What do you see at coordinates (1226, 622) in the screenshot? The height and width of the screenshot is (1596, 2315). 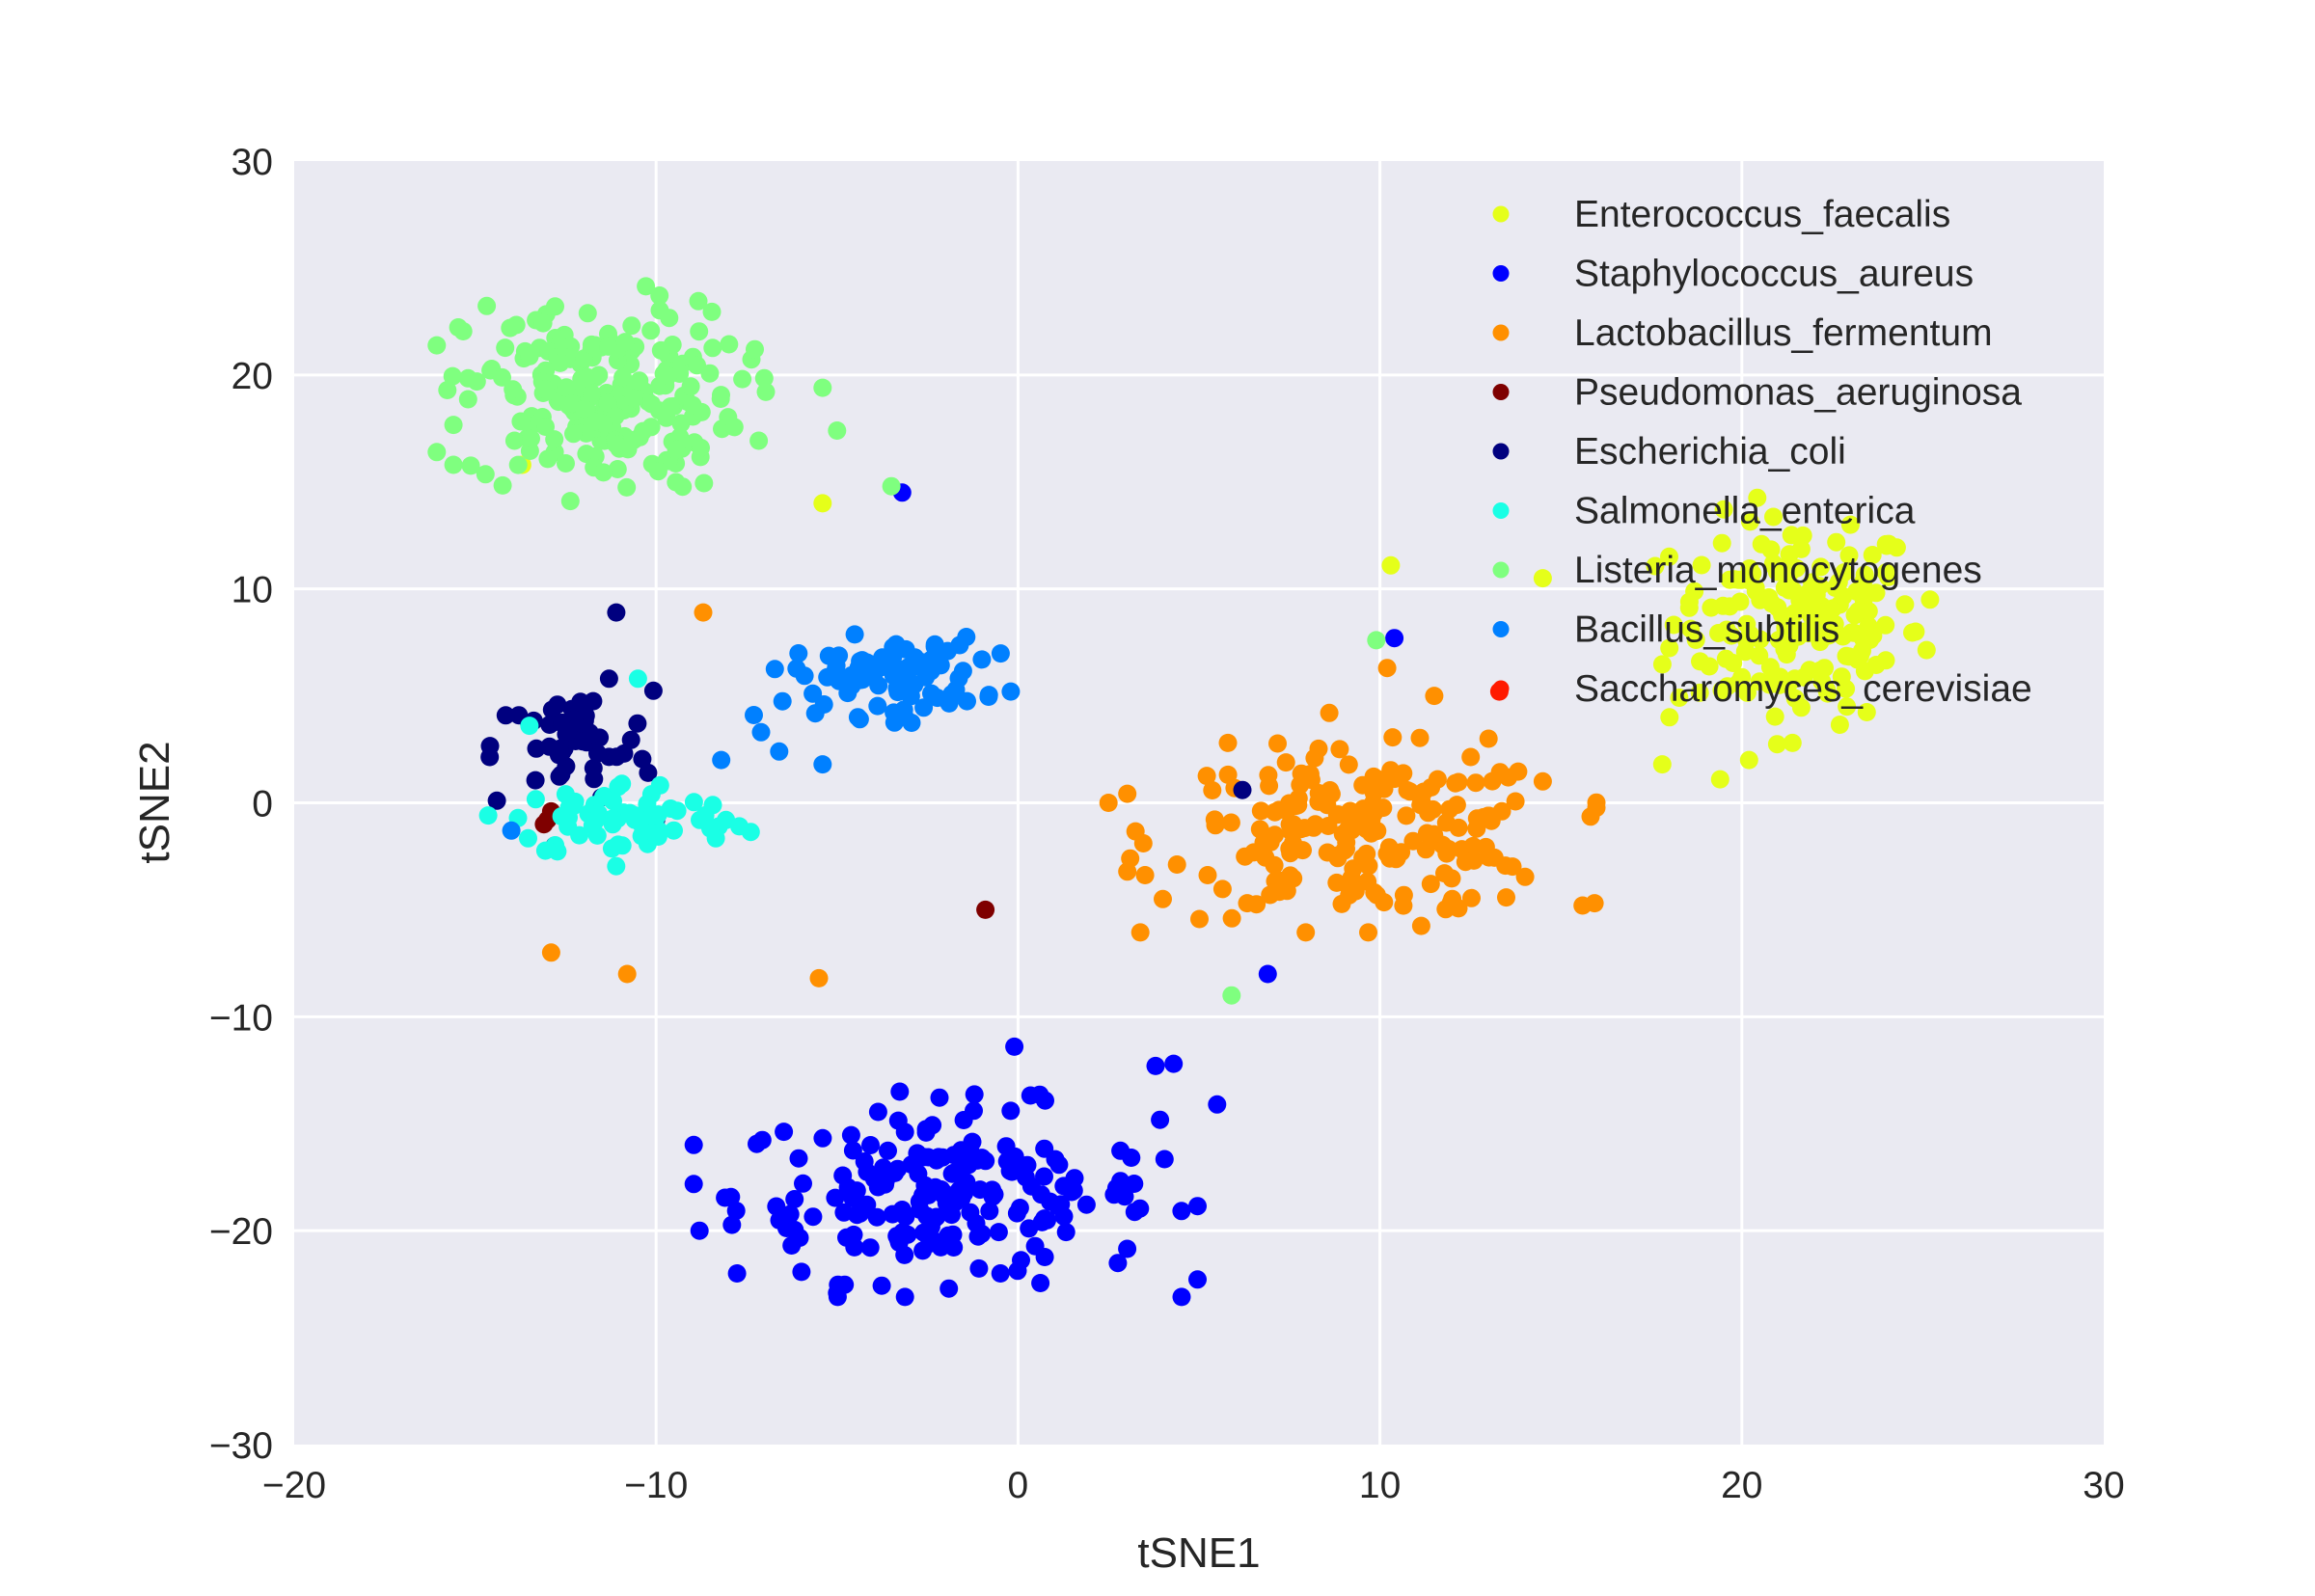 I see `series-Enterococcus_faecalis` at bounding box center [1226, 622].